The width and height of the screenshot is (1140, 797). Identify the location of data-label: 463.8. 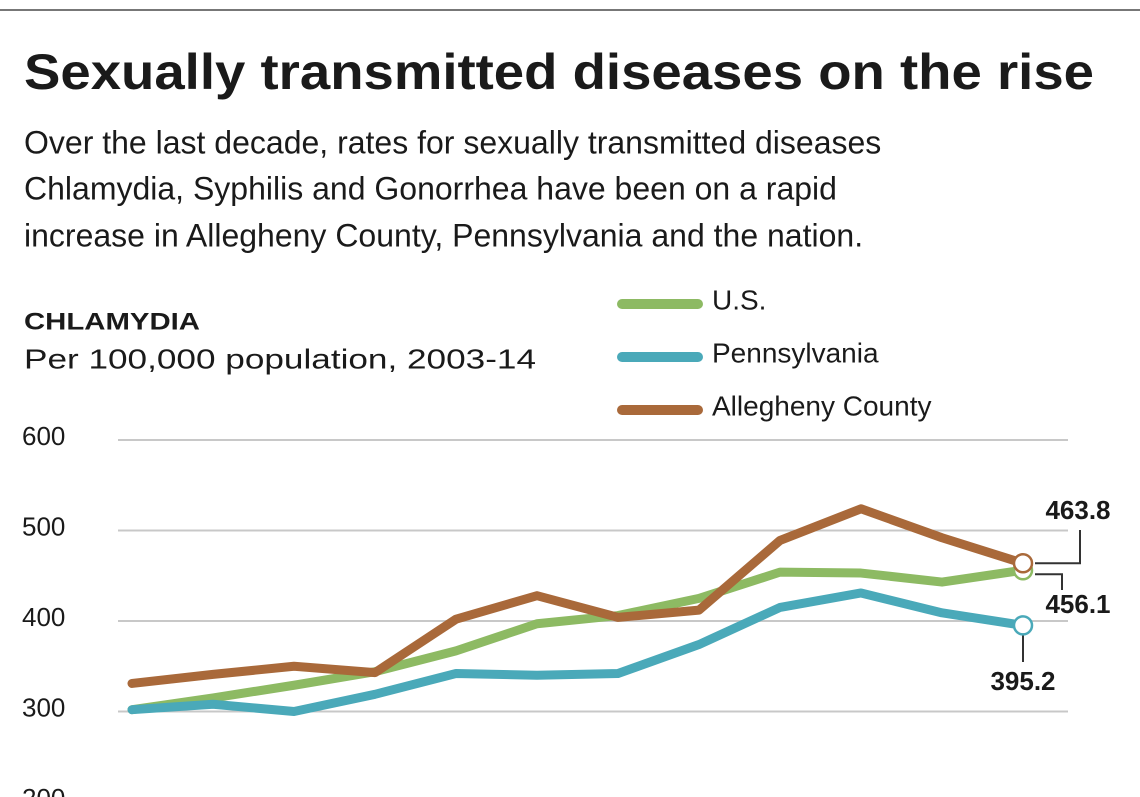
(1077, 510).